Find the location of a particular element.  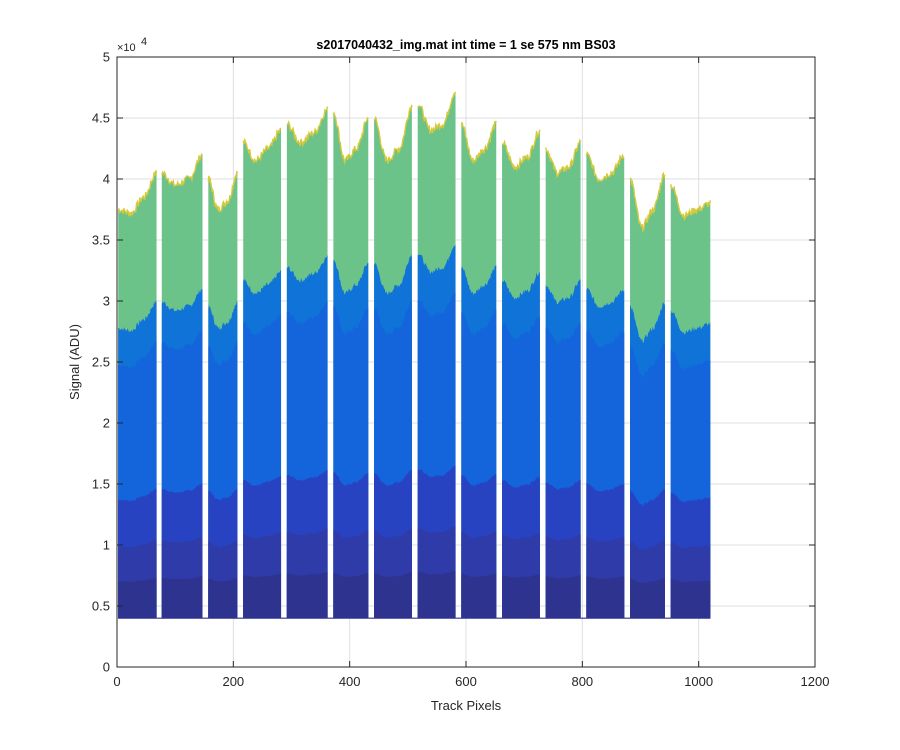

x-tick-label: 400 is located at coordinates (350, 681).